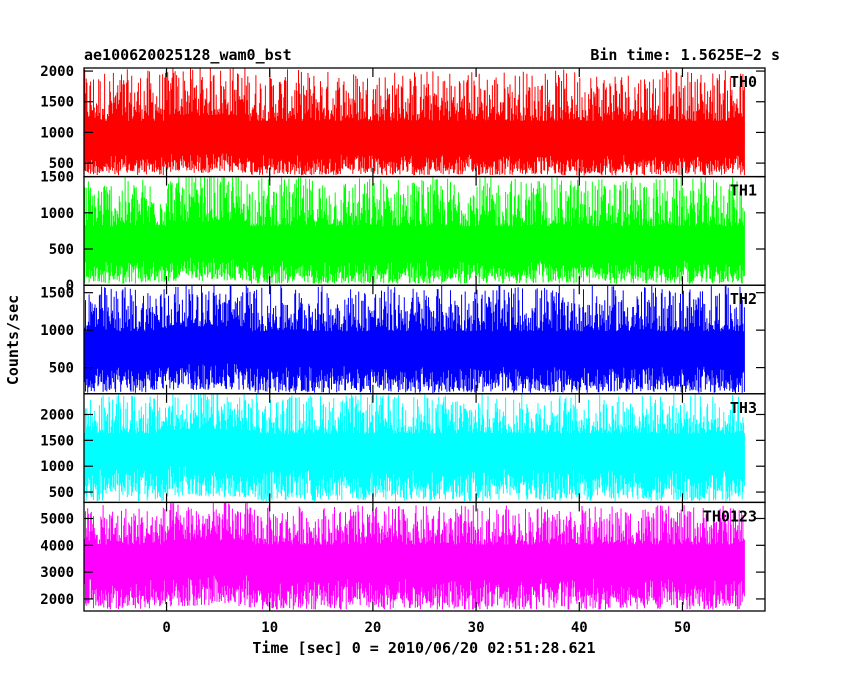 The width and height of the screenshot is (850, 680). What do you see at coordinates (423, 648) in the screenshot?
I see `x-axis-label: Time [sec] 0 = 2010/06/20 02:51:28.621` at bounding box center [423, 648].